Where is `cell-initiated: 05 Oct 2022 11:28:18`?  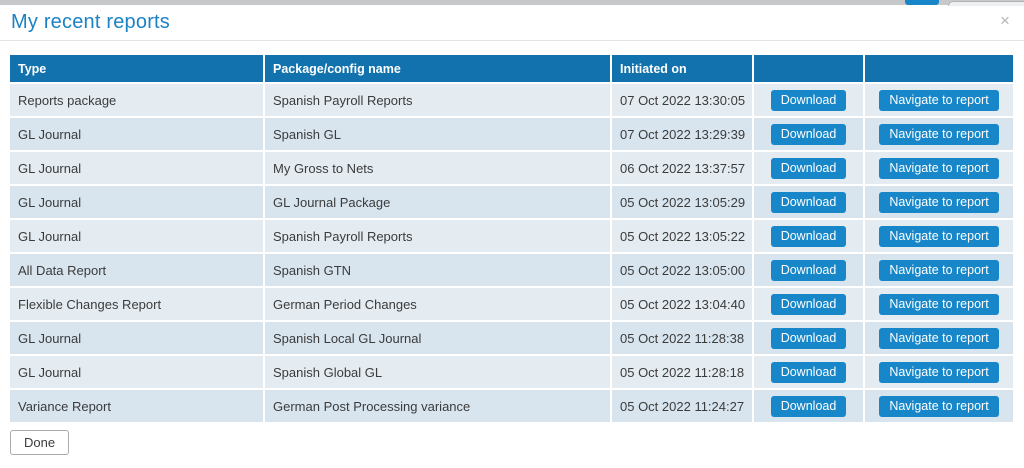 cell-initiated: 05 Oct 2022 11:28:18 is located at coordinates (682, 372).